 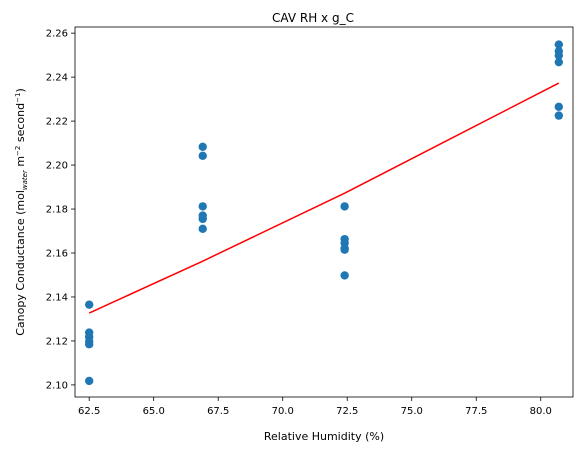 I want to click on y-tick-label: 2.26, so click(x=57, y=34).